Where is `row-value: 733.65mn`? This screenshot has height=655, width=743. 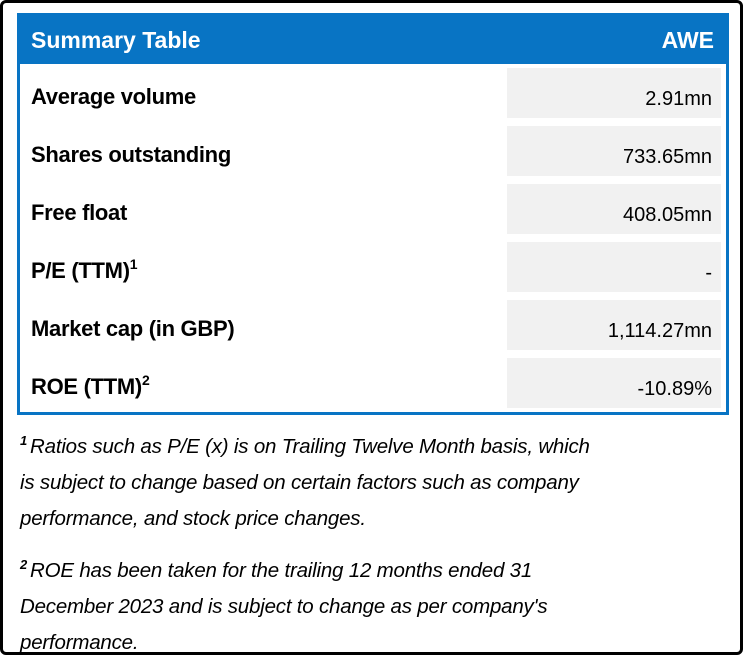 row-value: 733.65mn is located at coordinates (614, 151).